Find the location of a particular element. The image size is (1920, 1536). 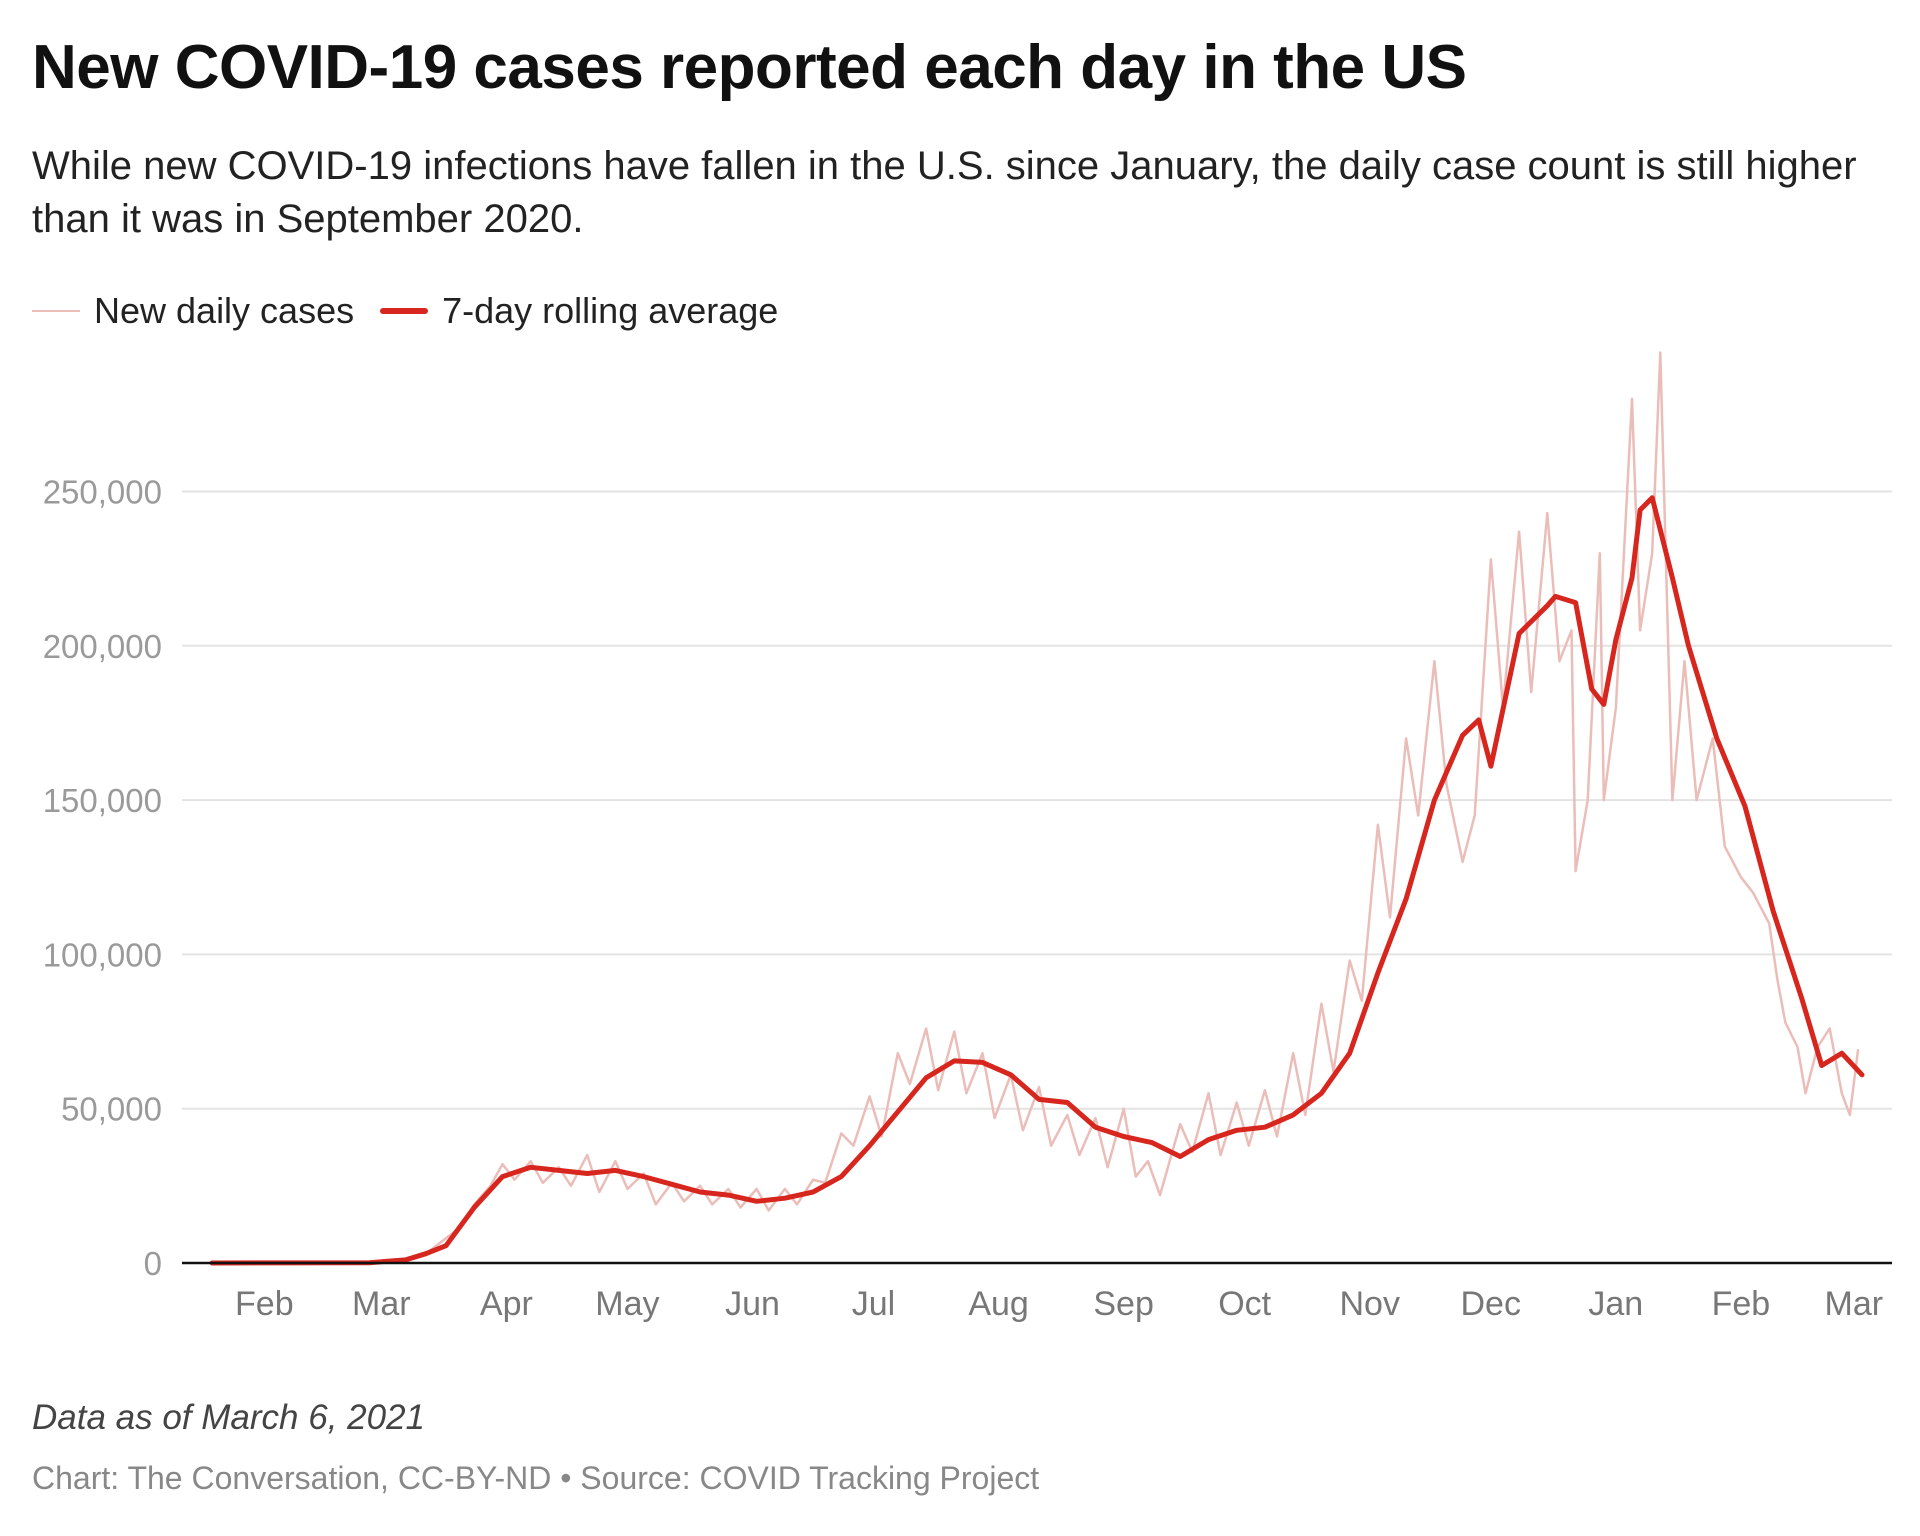

x-tick-label: Nov is located at coordinates (1369, 1304).